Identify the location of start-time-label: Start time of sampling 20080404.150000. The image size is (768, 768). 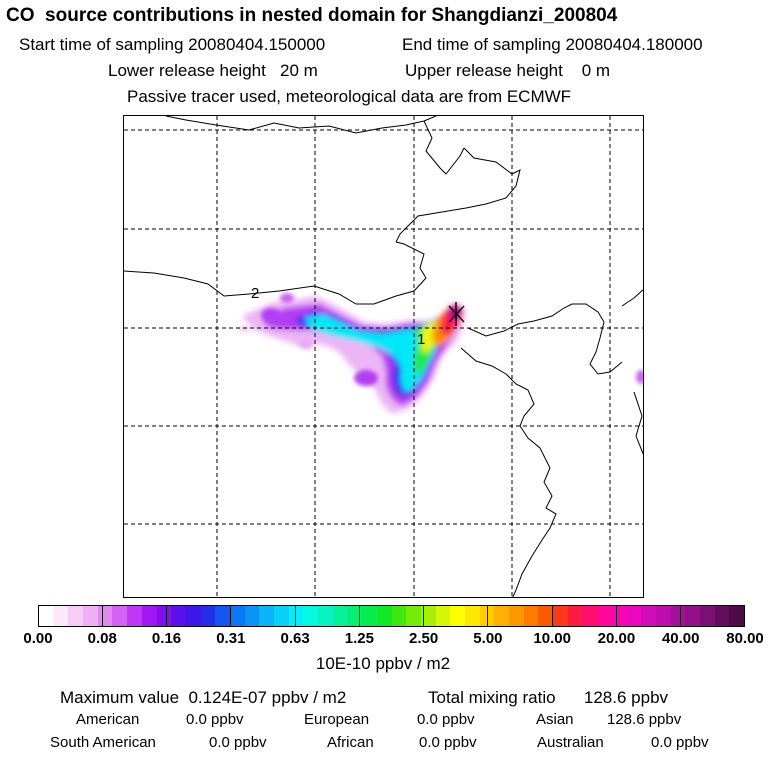
(172, 44).